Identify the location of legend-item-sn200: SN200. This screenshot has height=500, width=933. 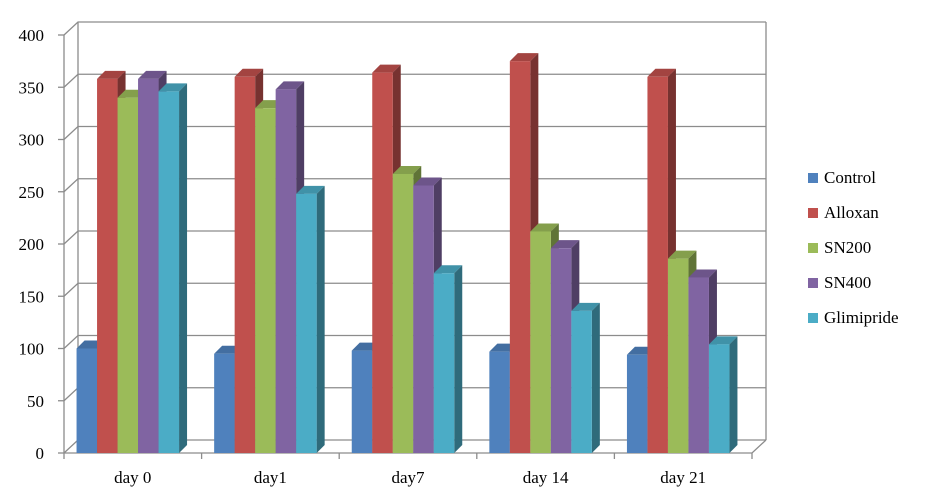
(839, 247).